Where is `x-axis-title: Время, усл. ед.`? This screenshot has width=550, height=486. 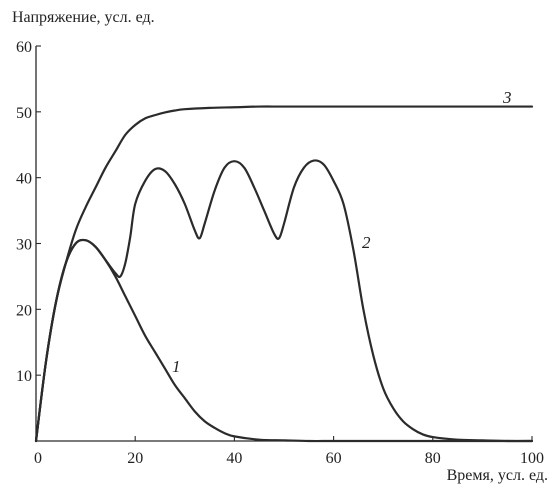
x-axis-title: Время, усл. ед. is located at coordinates (497, 475).